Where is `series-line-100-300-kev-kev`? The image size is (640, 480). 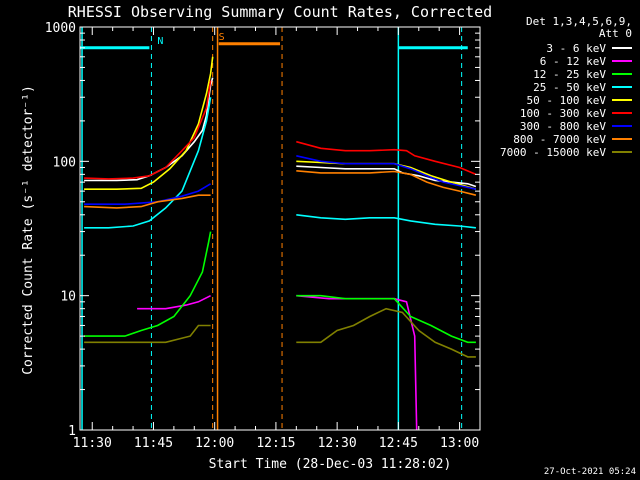 series-line-100-300-kev-kev is located at coordinates (280, 130).